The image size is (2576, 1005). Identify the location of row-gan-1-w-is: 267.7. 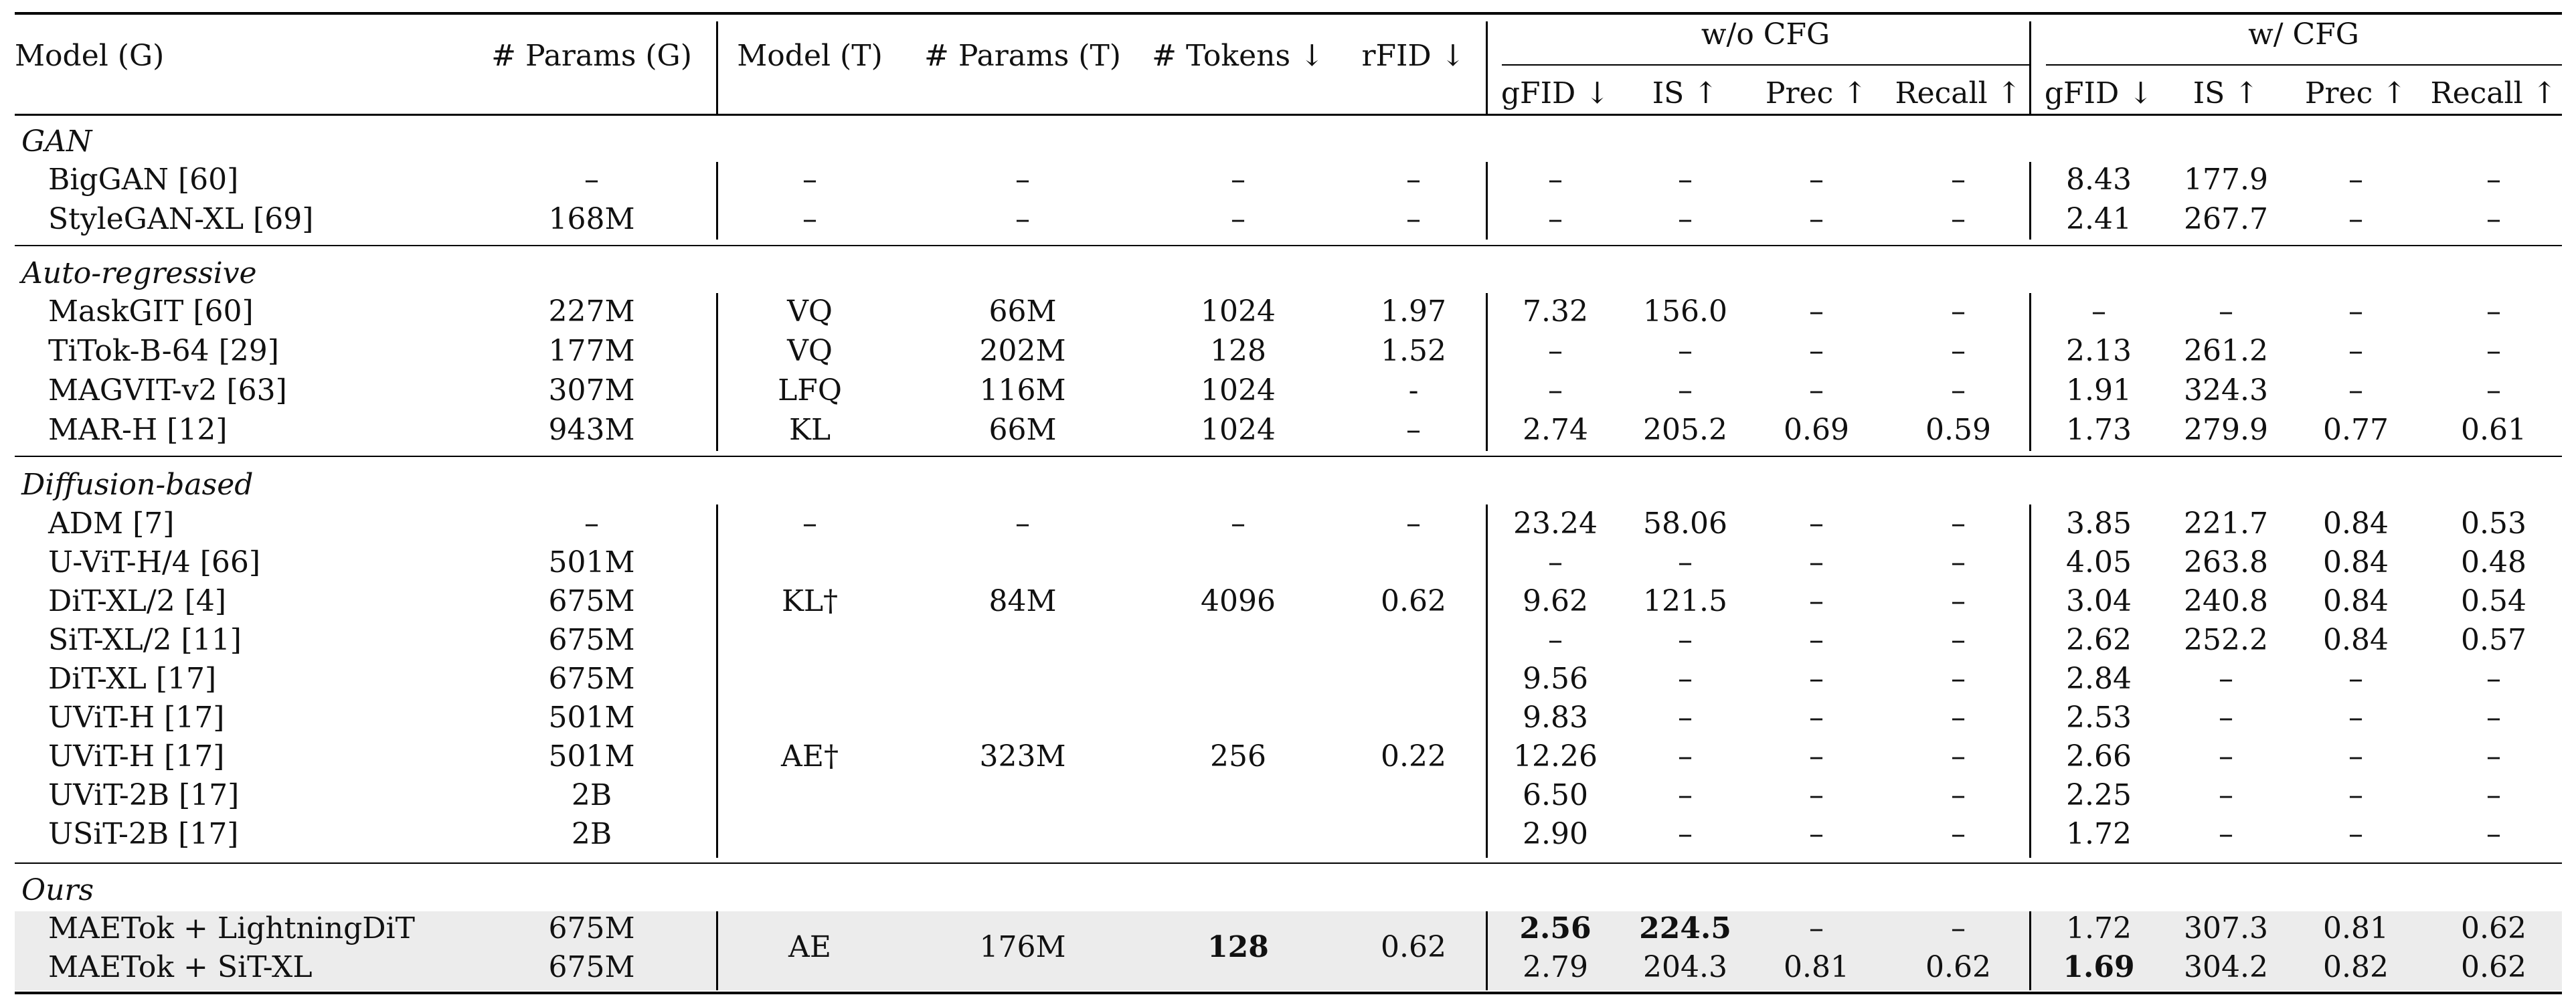
(2226, 219).